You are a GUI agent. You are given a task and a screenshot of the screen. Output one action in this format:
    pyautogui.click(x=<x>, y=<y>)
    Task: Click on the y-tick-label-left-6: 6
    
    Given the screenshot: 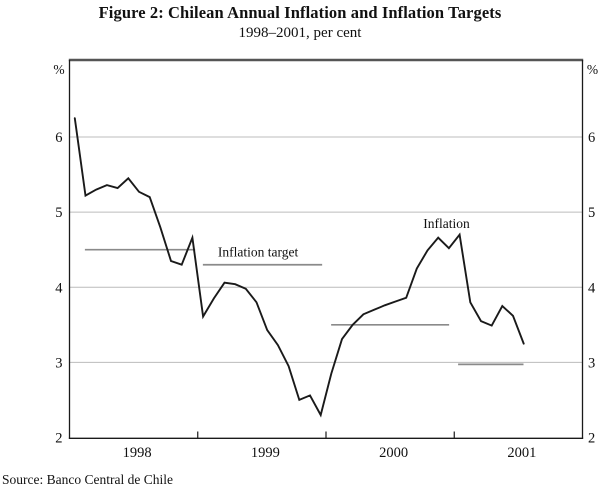 What is the action you would take?
    pyautogui.click(x=58, y=138)
    